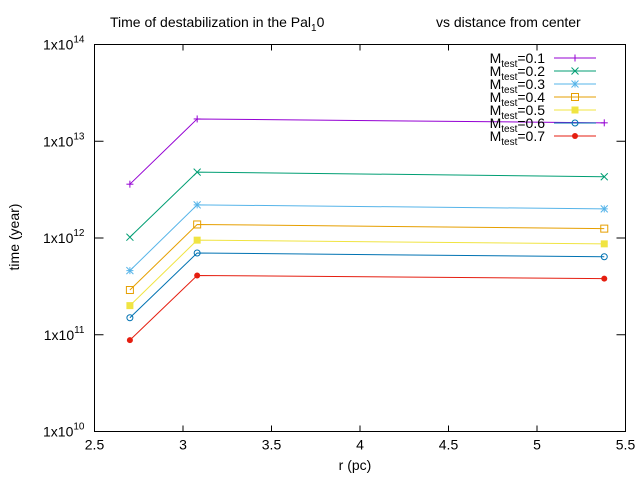 Image resolution: width=640 pixels, height=480 pixels. Describe the element at coordinates (518, 99) in the screenshot. I see `legend-label: Mtest=0.4` at that location.